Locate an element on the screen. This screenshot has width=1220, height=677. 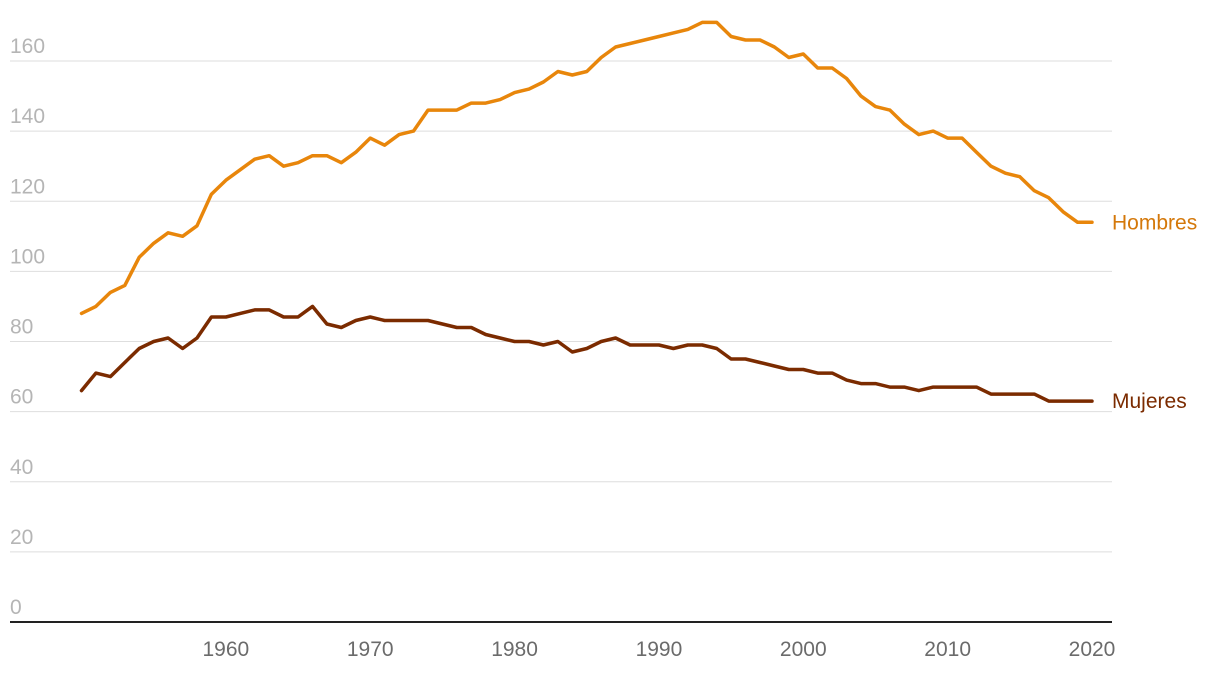
x-tick-label-1970: 1970 is located at coordinates (370, 649).